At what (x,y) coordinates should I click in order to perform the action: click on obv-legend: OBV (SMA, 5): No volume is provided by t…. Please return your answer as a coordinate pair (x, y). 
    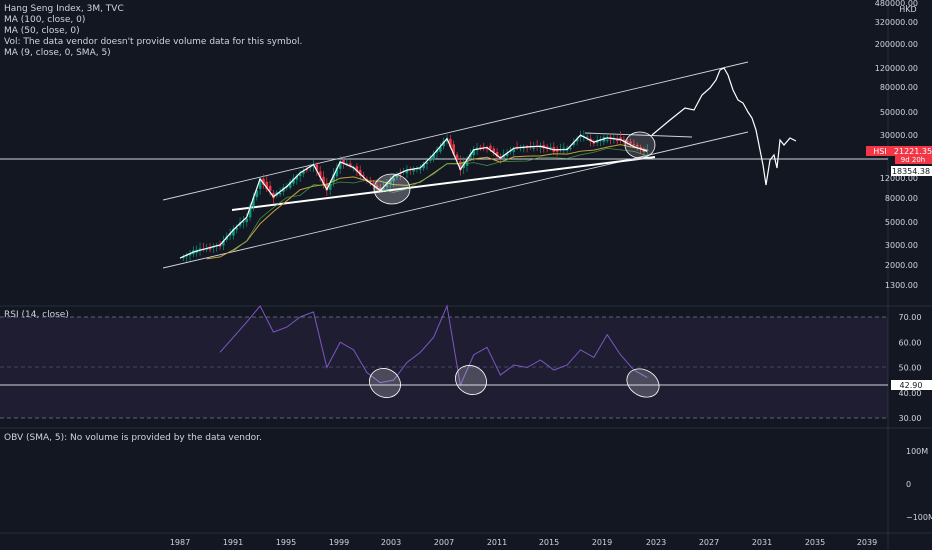
    Looking at the image, I should click on (133, 438).